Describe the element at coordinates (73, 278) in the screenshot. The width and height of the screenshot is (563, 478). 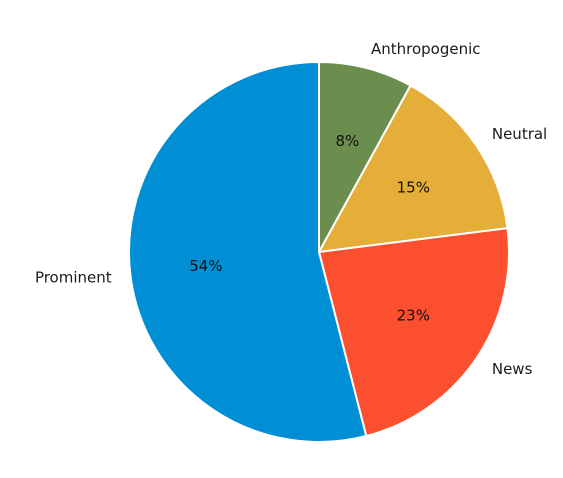
I see `slice-label-prominent: Prominent` at that location.